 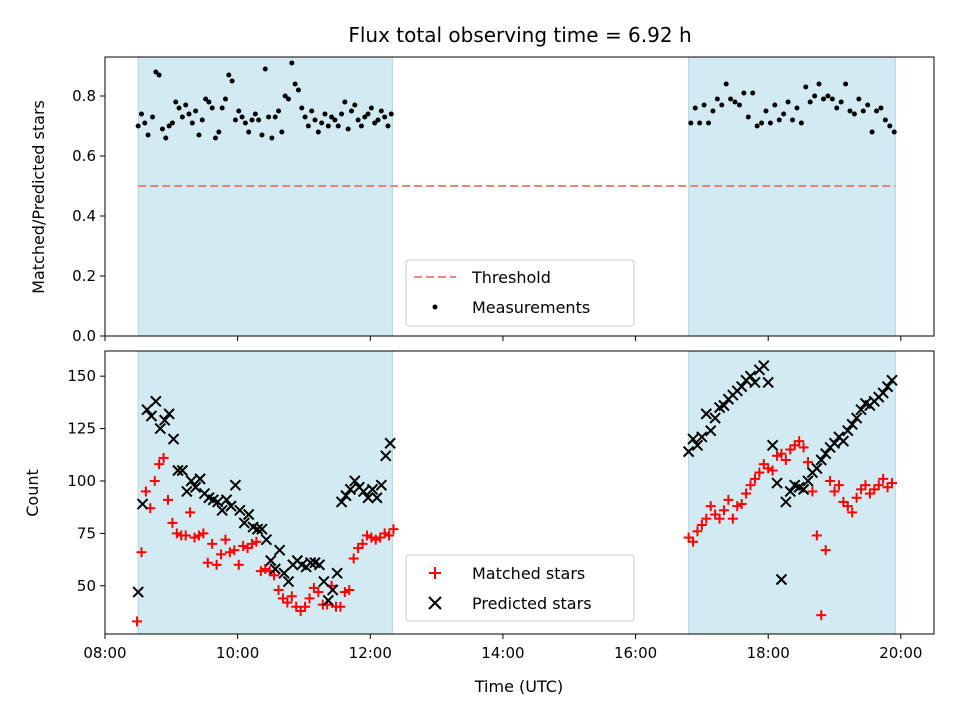 What do you see at coordinates (516, 100) in the screenshot?
I see `measurement-points` at bounding box center [516, 100].